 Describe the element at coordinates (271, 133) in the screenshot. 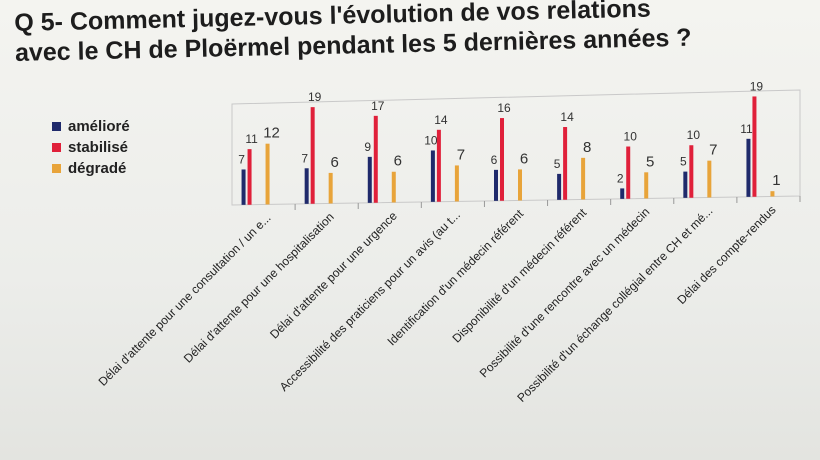

I see `data-label-2-0: 12` at that location.